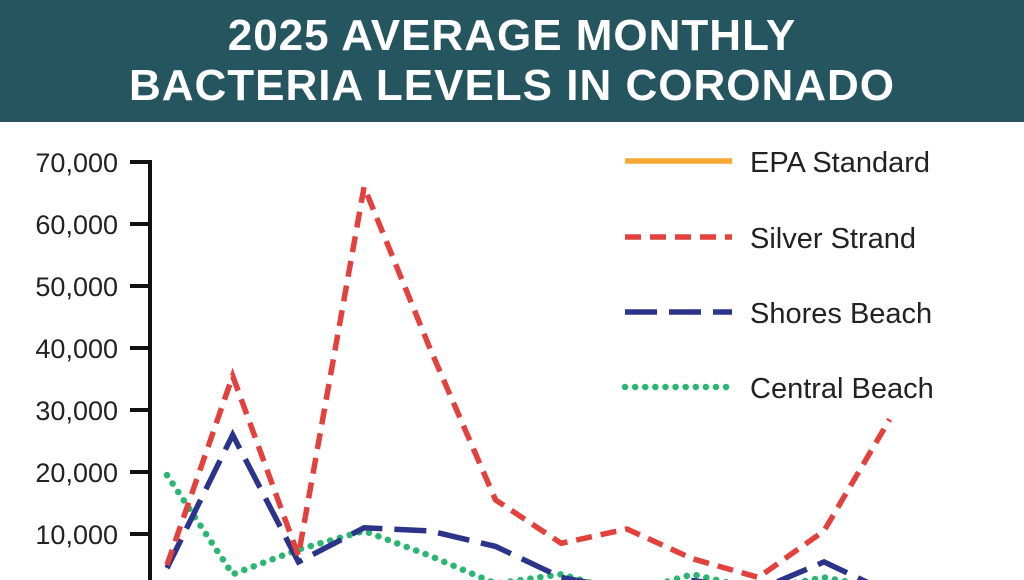  What do you see at coordinates (76, 163) in the screenshot?
I see `y-tick-label: 70,000` at bounding box center [76, 163].